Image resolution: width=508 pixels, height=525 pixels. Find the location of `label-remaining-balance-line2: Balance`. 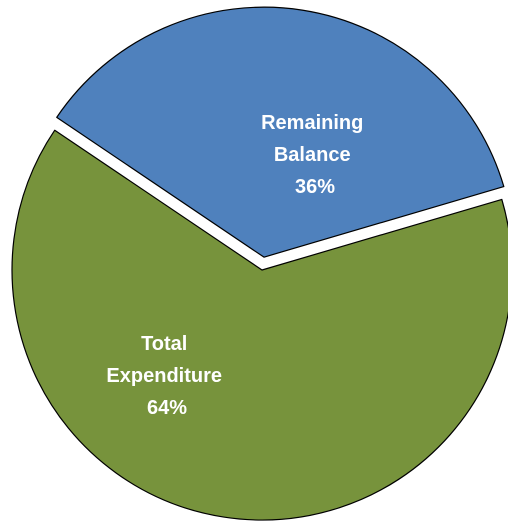

label-remaining-balance-line2: Balance is located at coordinates (312, 155).